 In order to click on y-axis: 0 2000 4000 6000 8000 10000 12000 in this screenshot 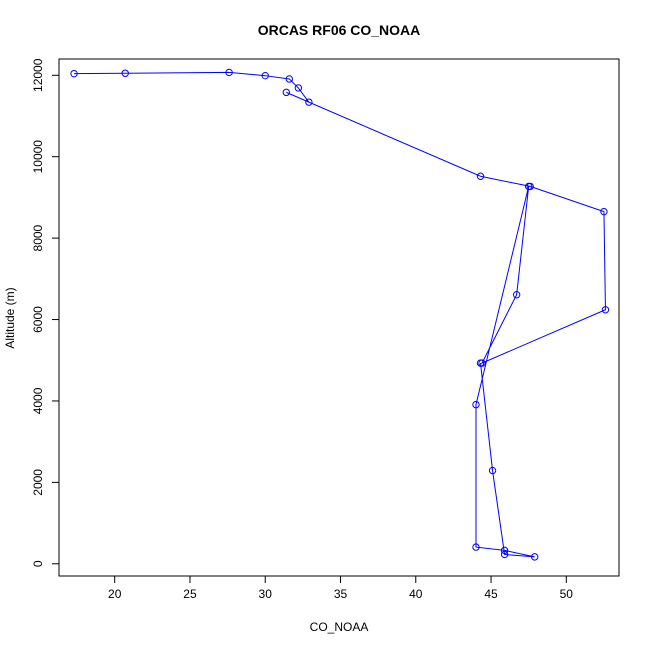, I will do `click(45, 312)`.